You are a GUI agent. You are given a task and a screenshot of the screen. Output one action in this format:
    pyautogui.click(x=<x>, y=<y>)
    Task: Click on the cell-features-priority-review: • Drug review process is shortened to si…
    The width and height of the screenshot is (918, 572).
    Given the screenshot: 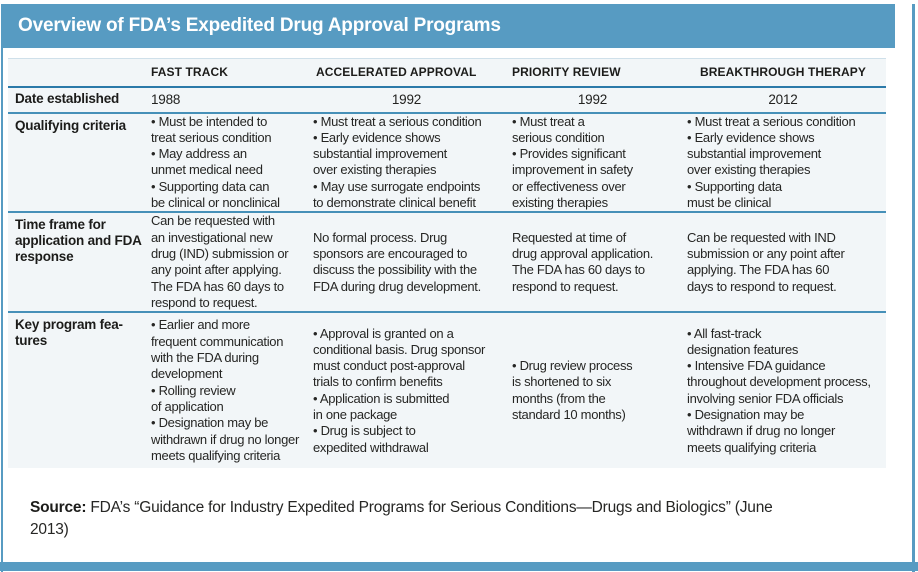 What is the action you would take?
    pyautogui.click(x=572, y=390)
    